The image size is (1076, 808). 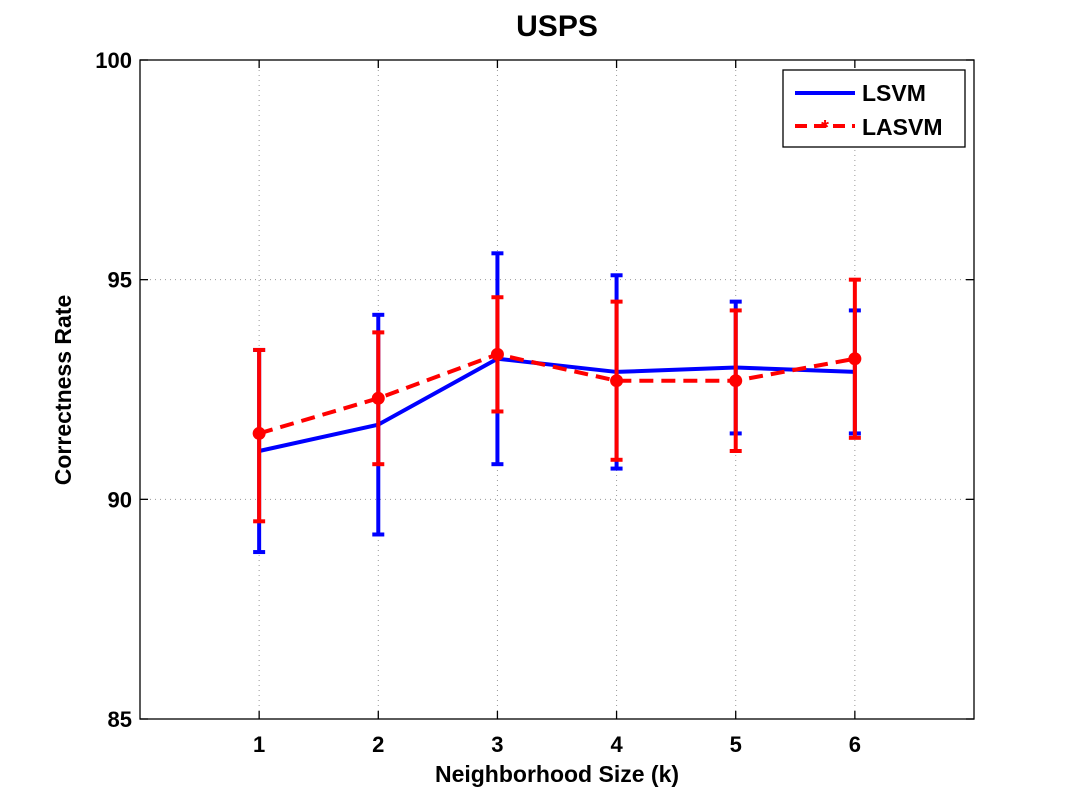 What do you see at coordinates (378, 744) in the screenshot?
I see `x-tick-label: 2` at bounding box center [378, 744].